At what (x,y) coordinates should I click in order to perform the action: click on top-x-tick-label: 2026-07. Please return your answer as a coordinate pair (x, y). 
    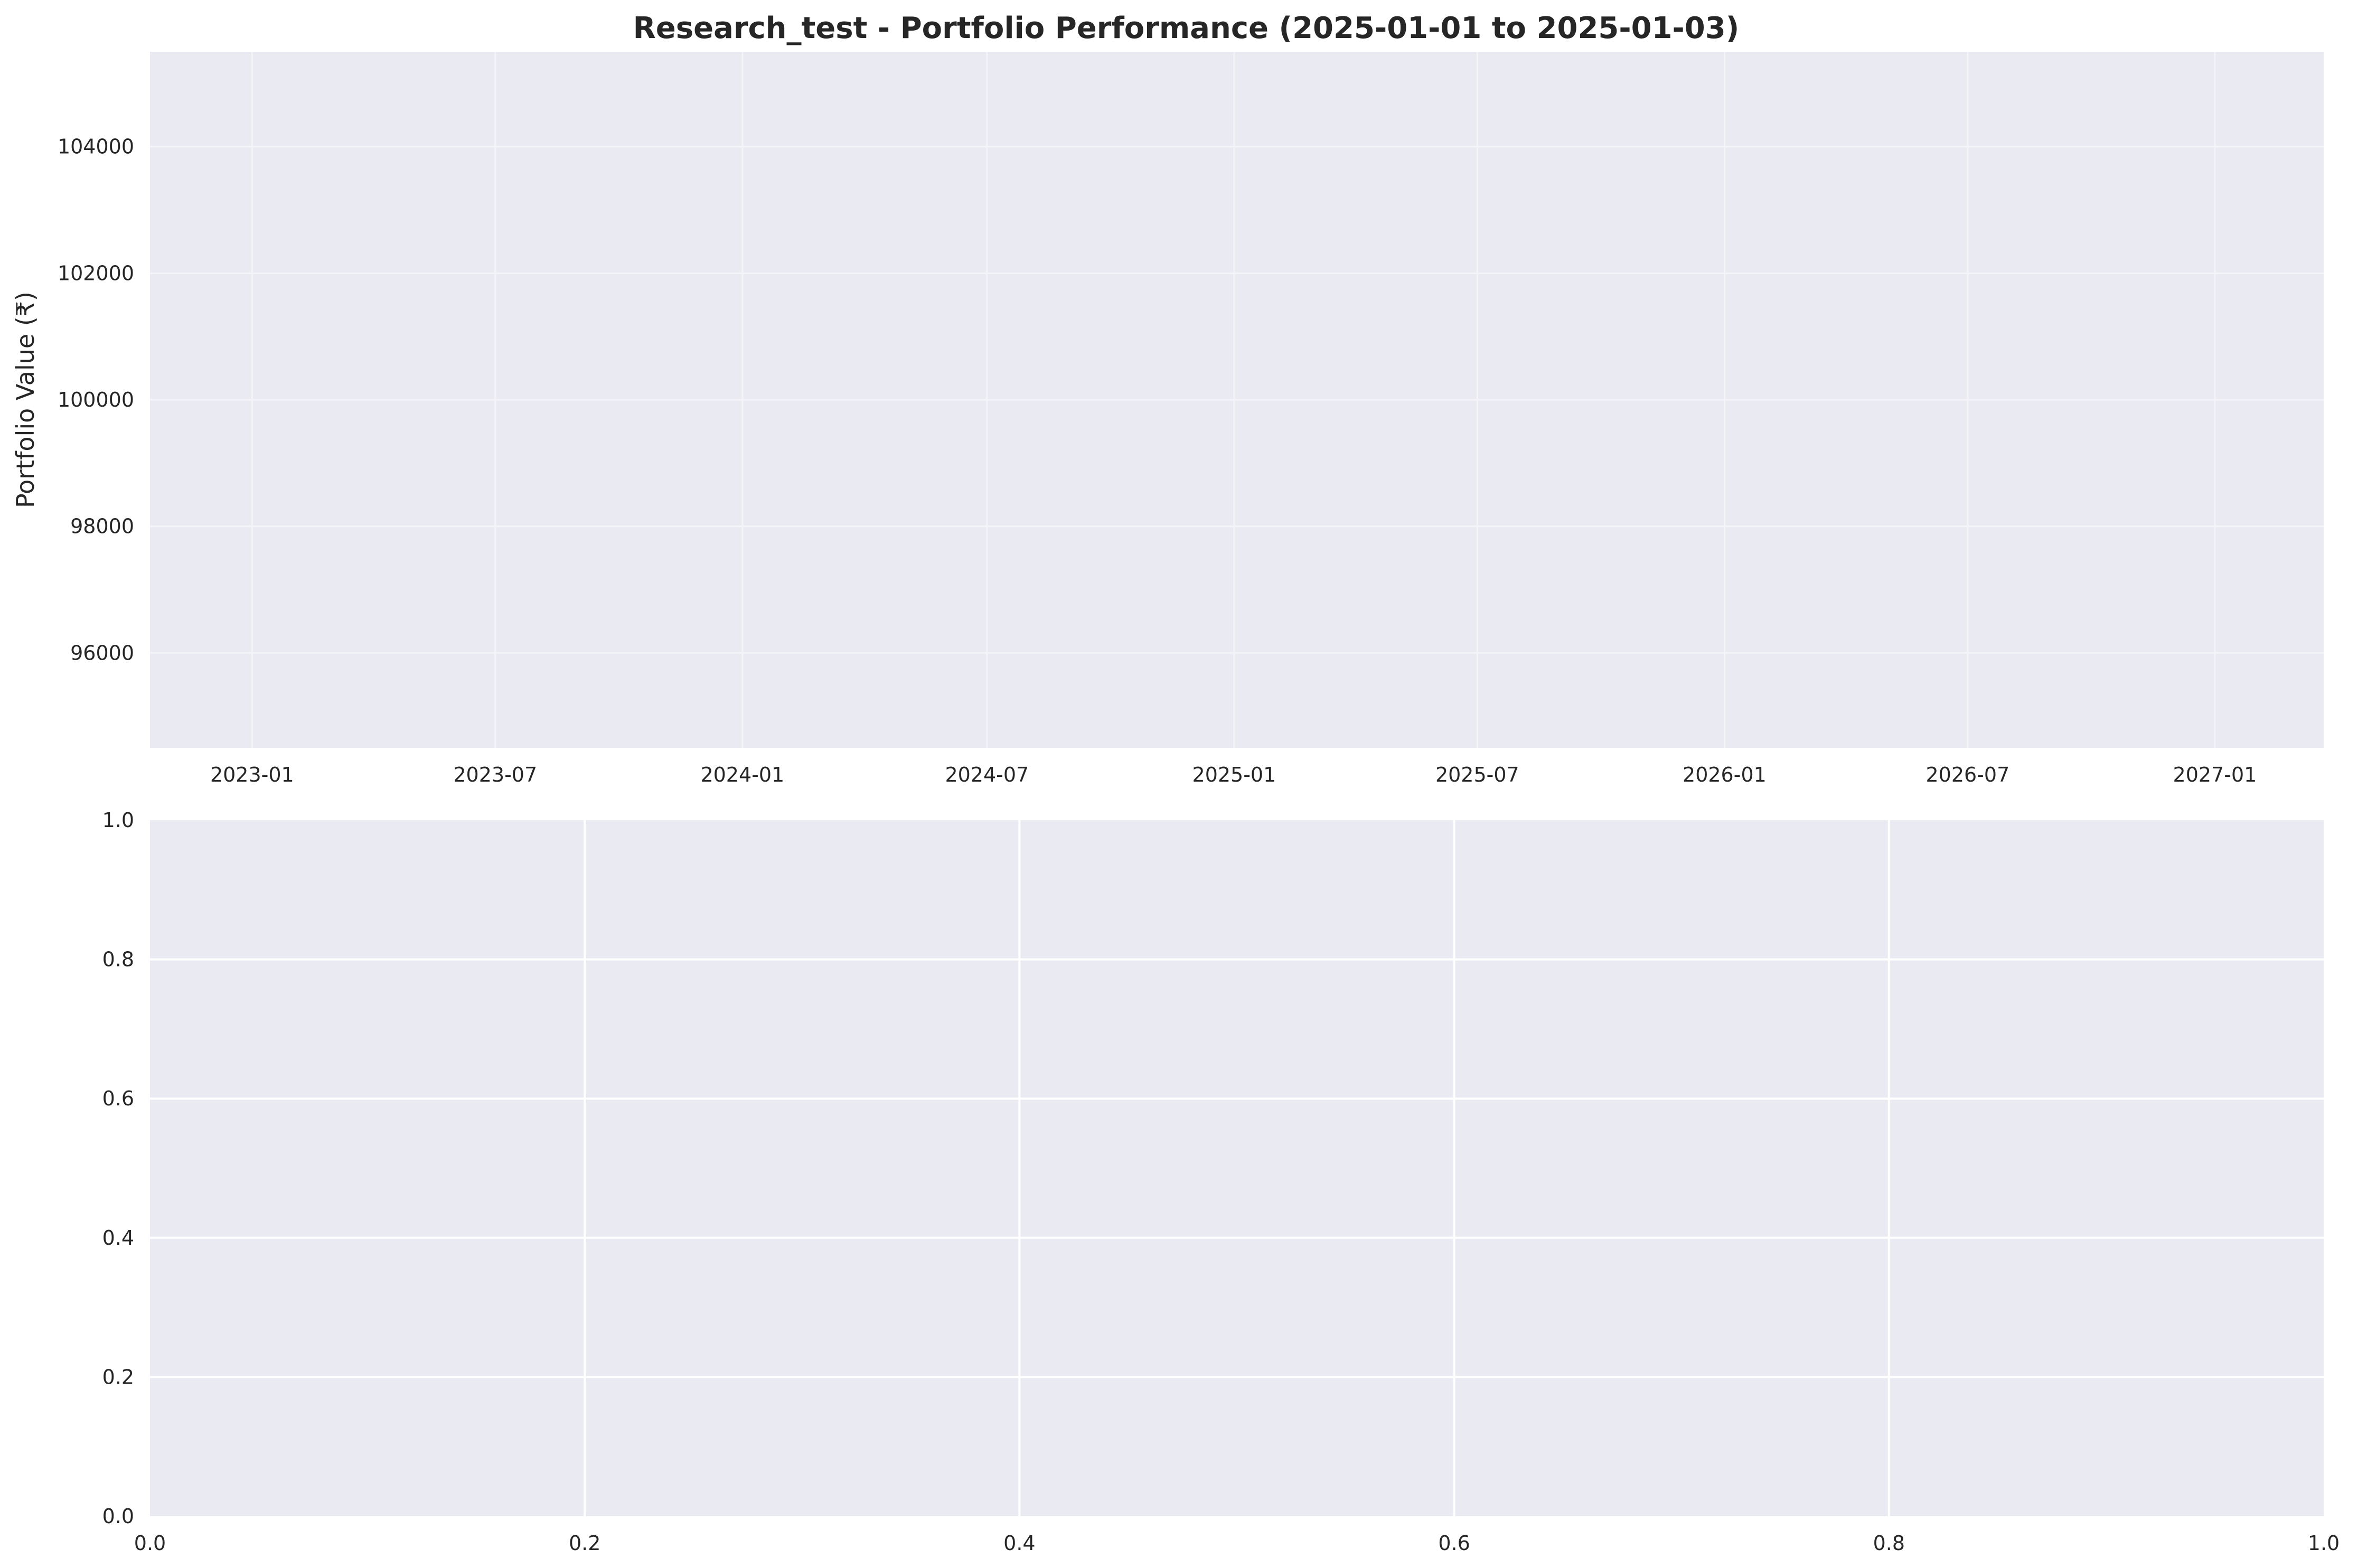
    Looking at the image, I should click on (1967, 774).